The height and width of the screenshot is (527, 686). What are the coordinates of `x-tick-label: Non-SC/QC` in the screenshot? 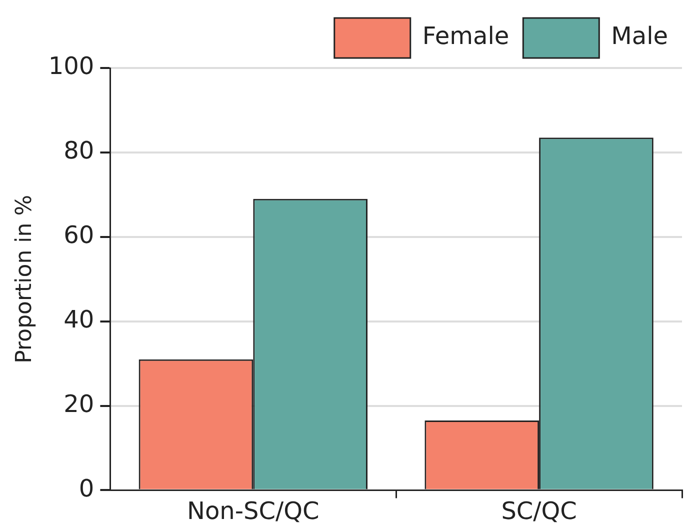 It's located at (253, 510).